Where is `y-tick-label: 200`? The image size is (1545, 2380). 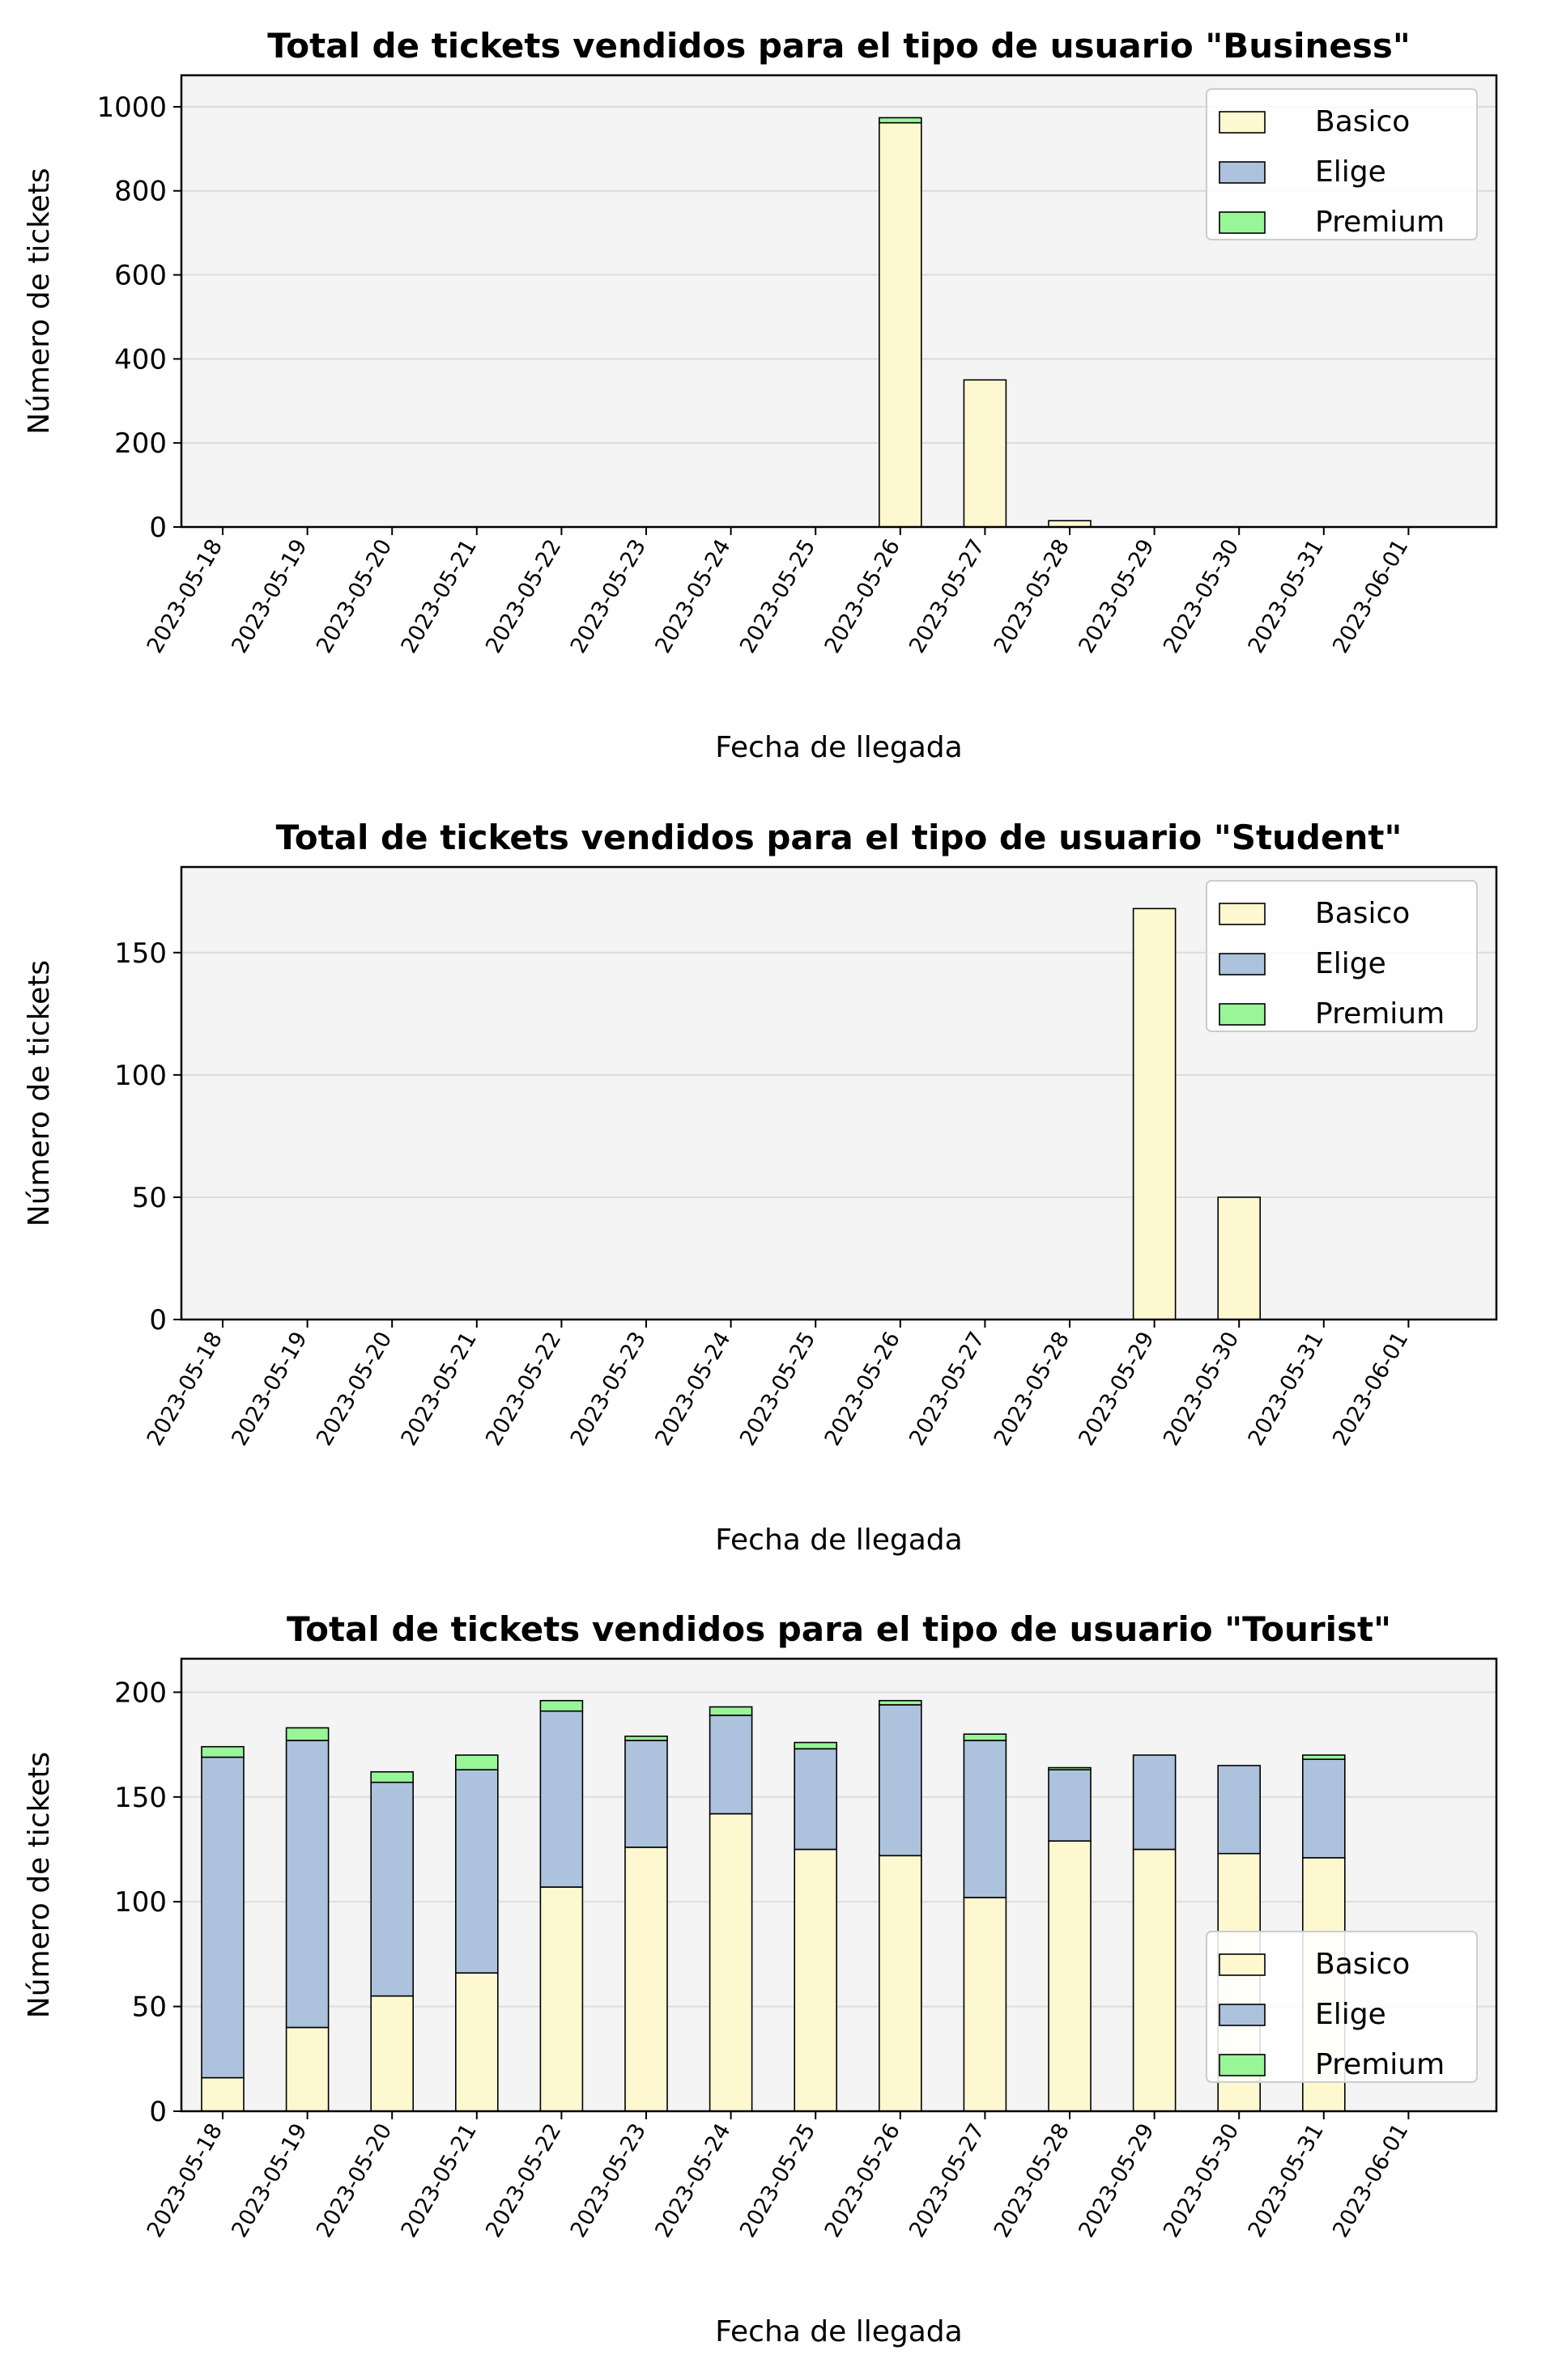
y-tick-label: 200 is located at coordinates (140, 443).